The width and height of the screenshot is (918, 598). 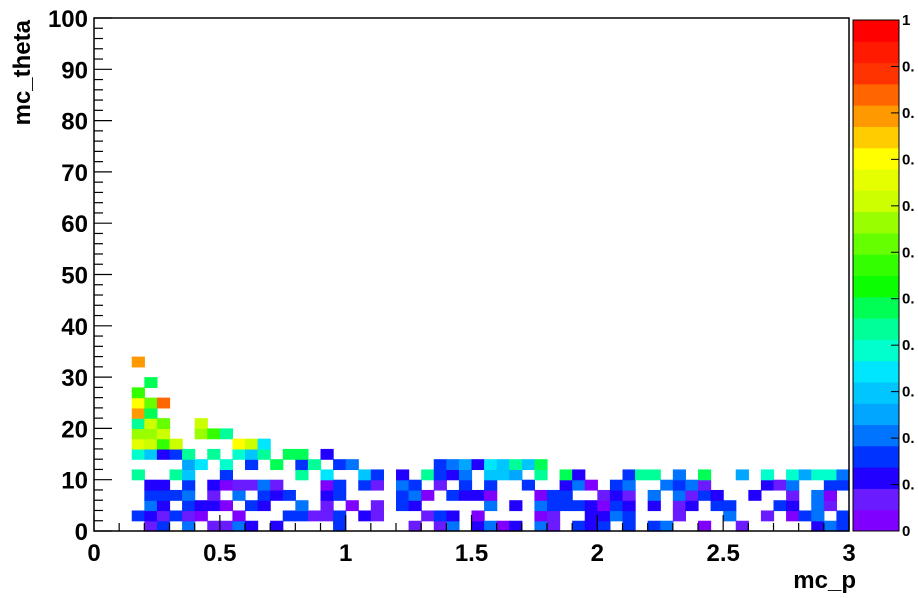 I want to click on y-axis: 0 10 20 30 40 50 60 70 80 90 100, so click(x=80, y=276).